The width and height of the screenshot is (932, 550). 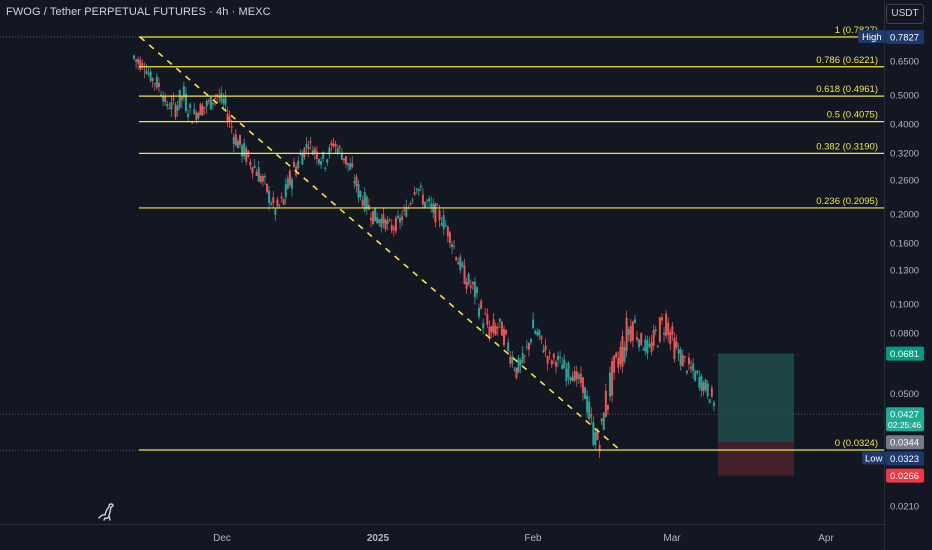 I want to click on time-axis: Dec 2025 Feb Mar Apr, so click(x=523, y=538).